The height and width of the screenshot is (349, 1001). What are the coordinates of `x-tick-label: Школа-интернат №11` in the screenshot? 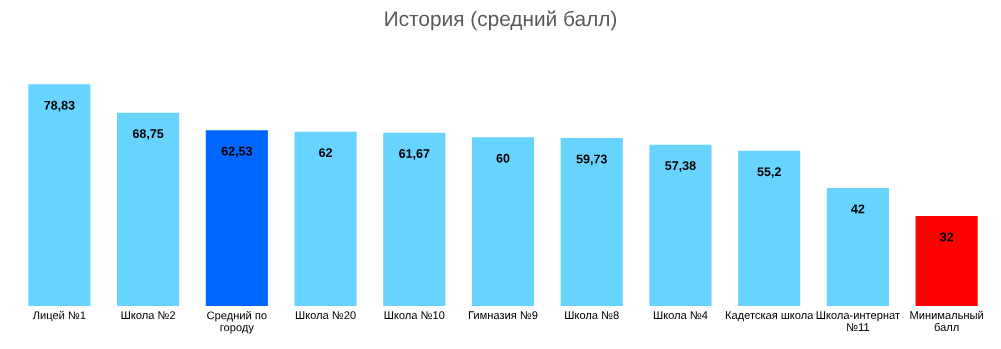 It's located at (858, 321).